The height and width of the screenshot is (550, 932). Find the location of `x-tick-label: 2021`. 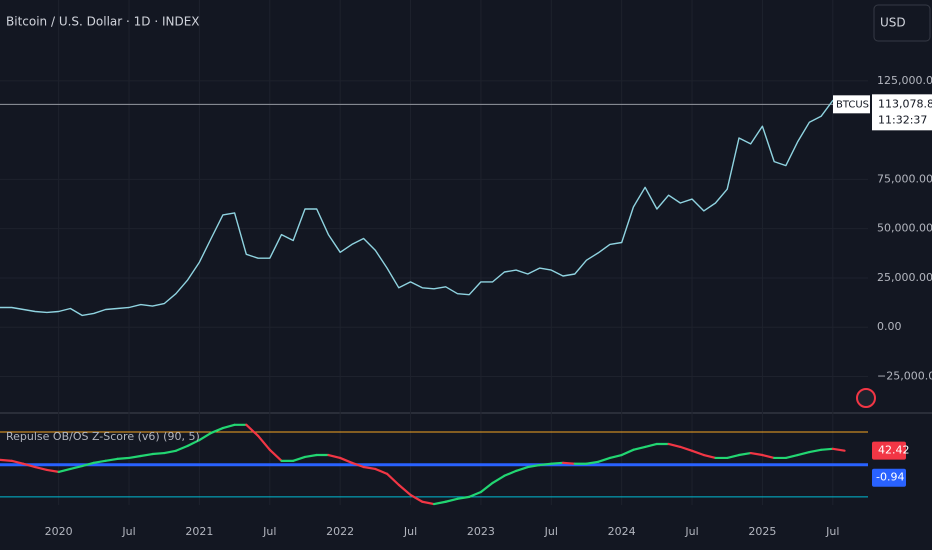

x-tick-label: 2021 is located at coordinates (199, 531).